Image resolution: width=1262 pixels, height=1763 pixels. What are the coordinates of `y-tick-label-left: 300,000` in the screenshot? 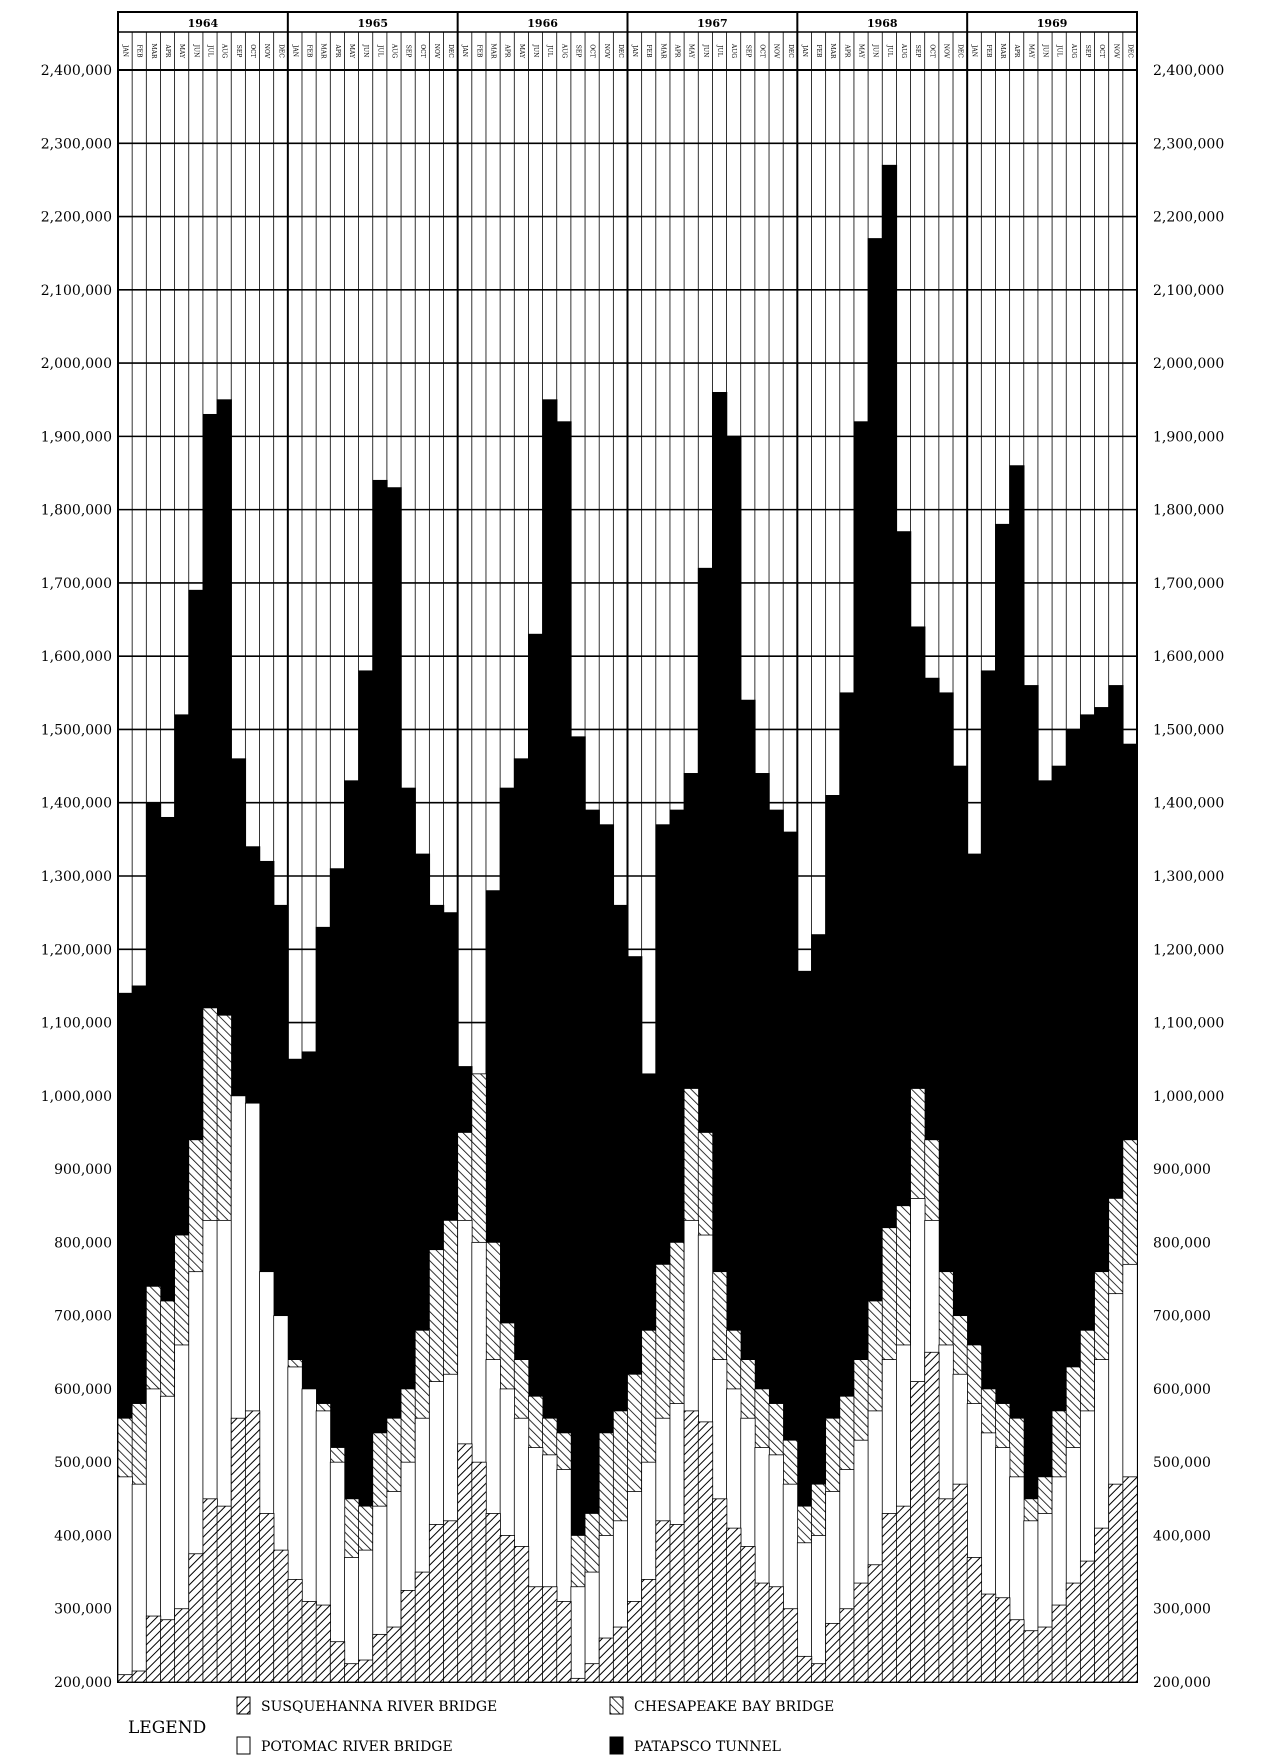 It's located at (83, 1610).